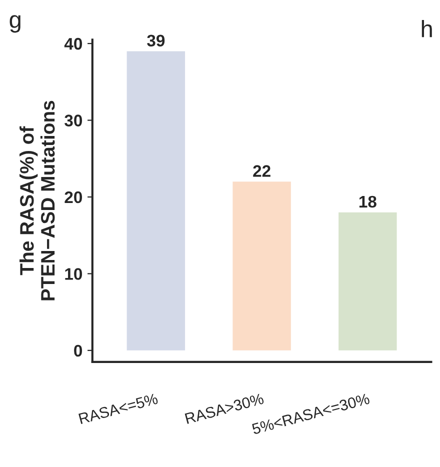 The image size is (440, 467). I want to click on y-tick-label: 10, so click(73, 274).